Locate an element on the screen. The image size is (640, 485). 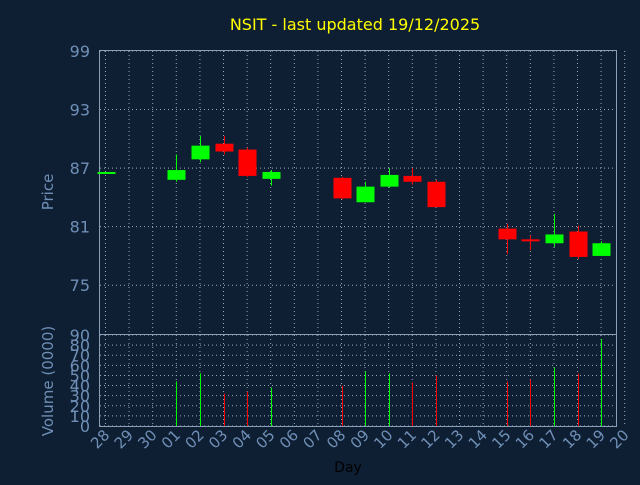
price-tick-label: 87 is located at coordinates (80, 168).